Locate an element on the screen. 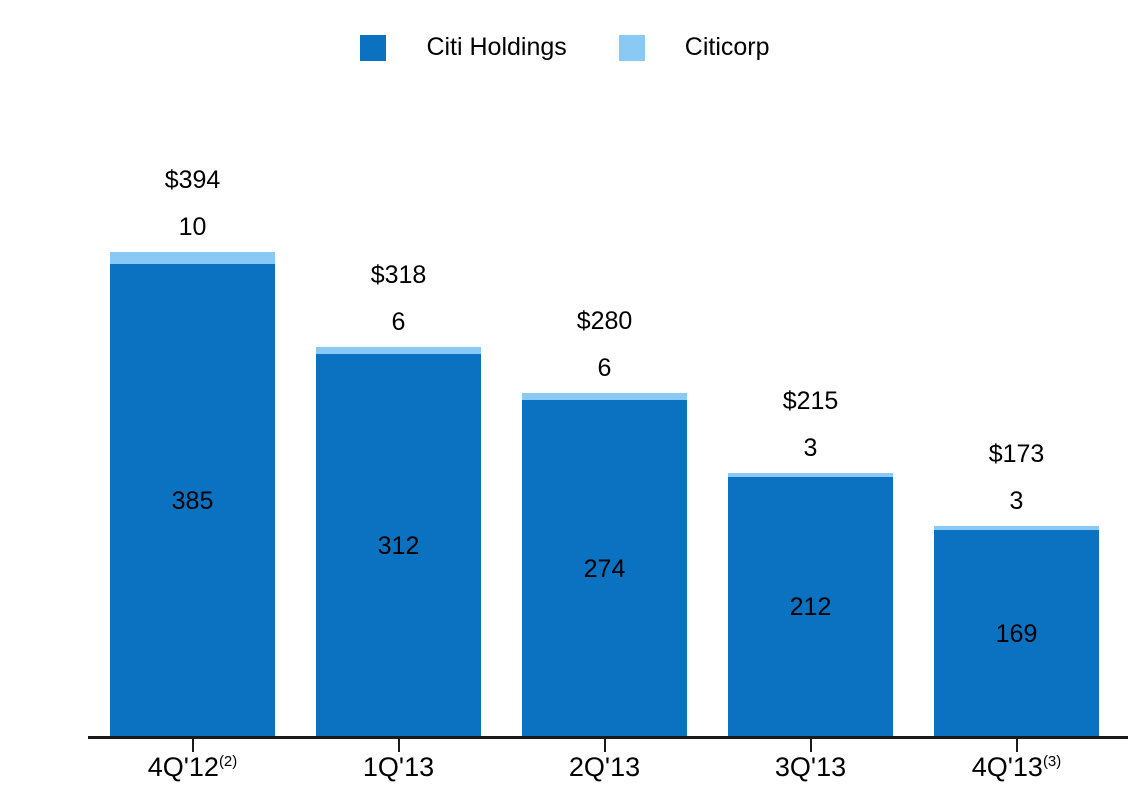  bar-value-citi-holdings: 274 is located at coordinates (604, 568).